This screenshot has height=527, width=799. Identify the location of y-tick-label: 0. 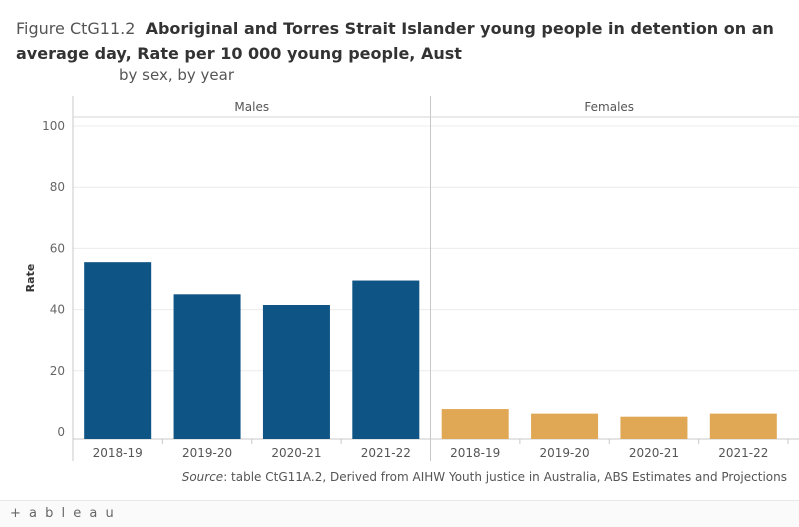
(61, 432).